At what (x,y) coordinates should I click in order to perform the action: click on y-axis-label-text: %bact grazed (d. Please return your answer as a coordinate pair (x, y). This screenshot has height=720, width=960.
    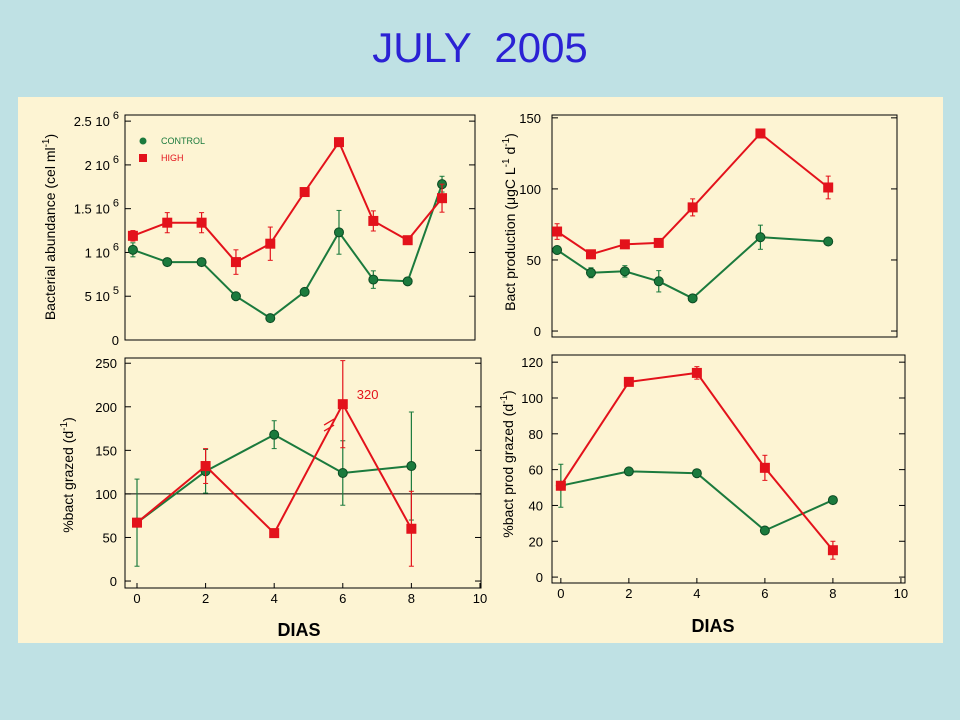
    Looking at the image, I should click on (68, 482).